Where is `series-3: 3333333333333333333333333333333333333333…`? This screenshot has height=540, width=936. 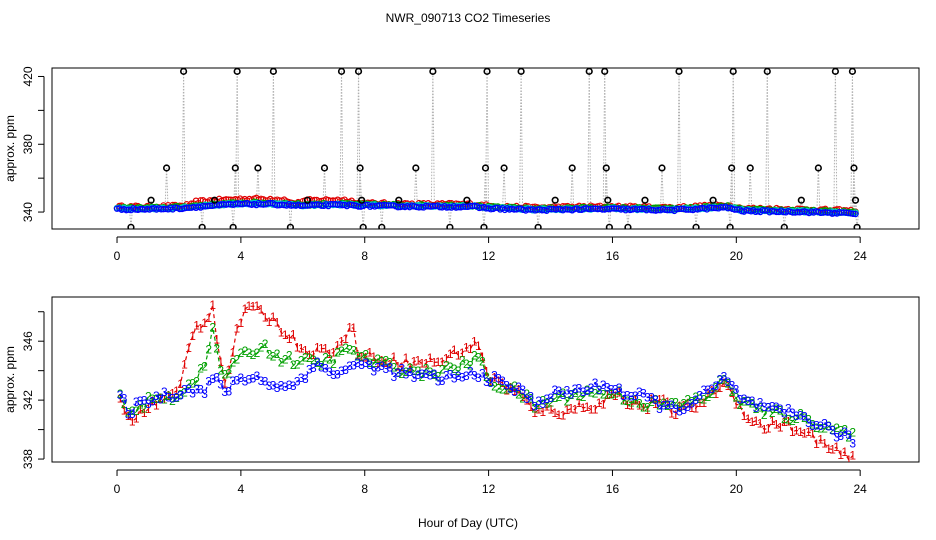
series-3: 3333333333333333333333333333333333333333… is located at coordinates (487, 403).